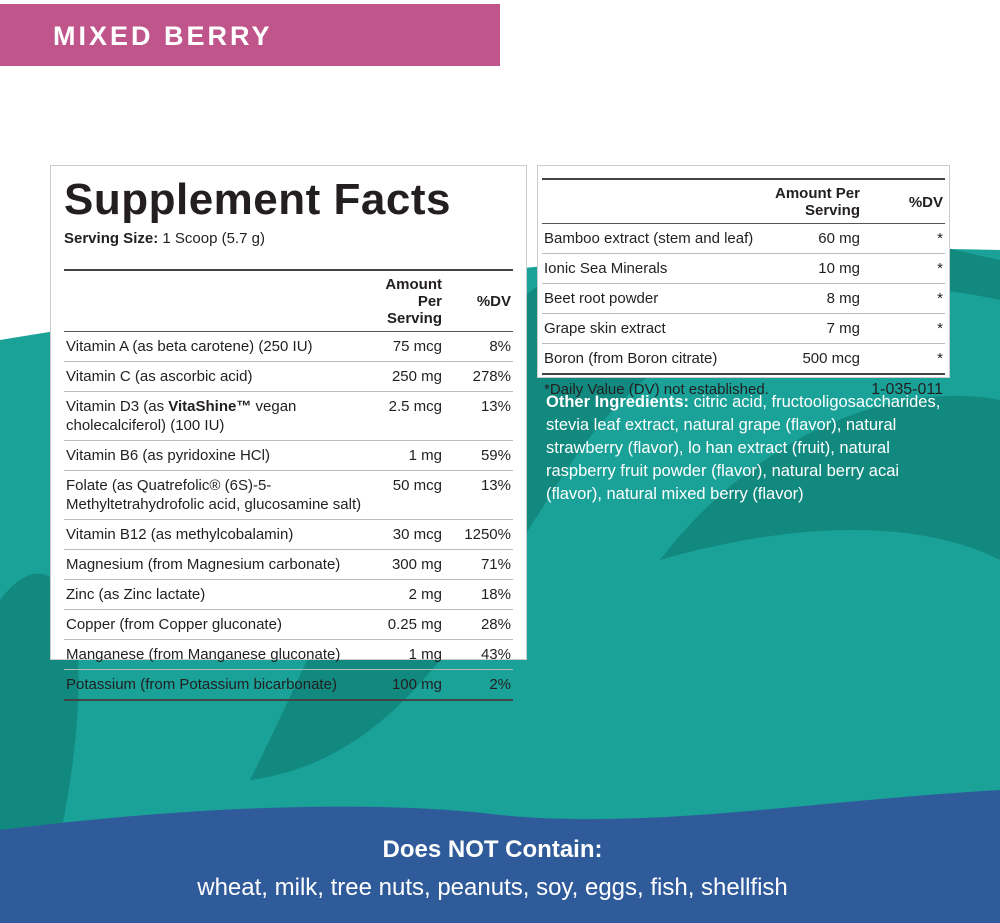 The image size is (1000, 923). I want to click on nutrient-name: Ionic Sea Minerals, so click(657, 268).